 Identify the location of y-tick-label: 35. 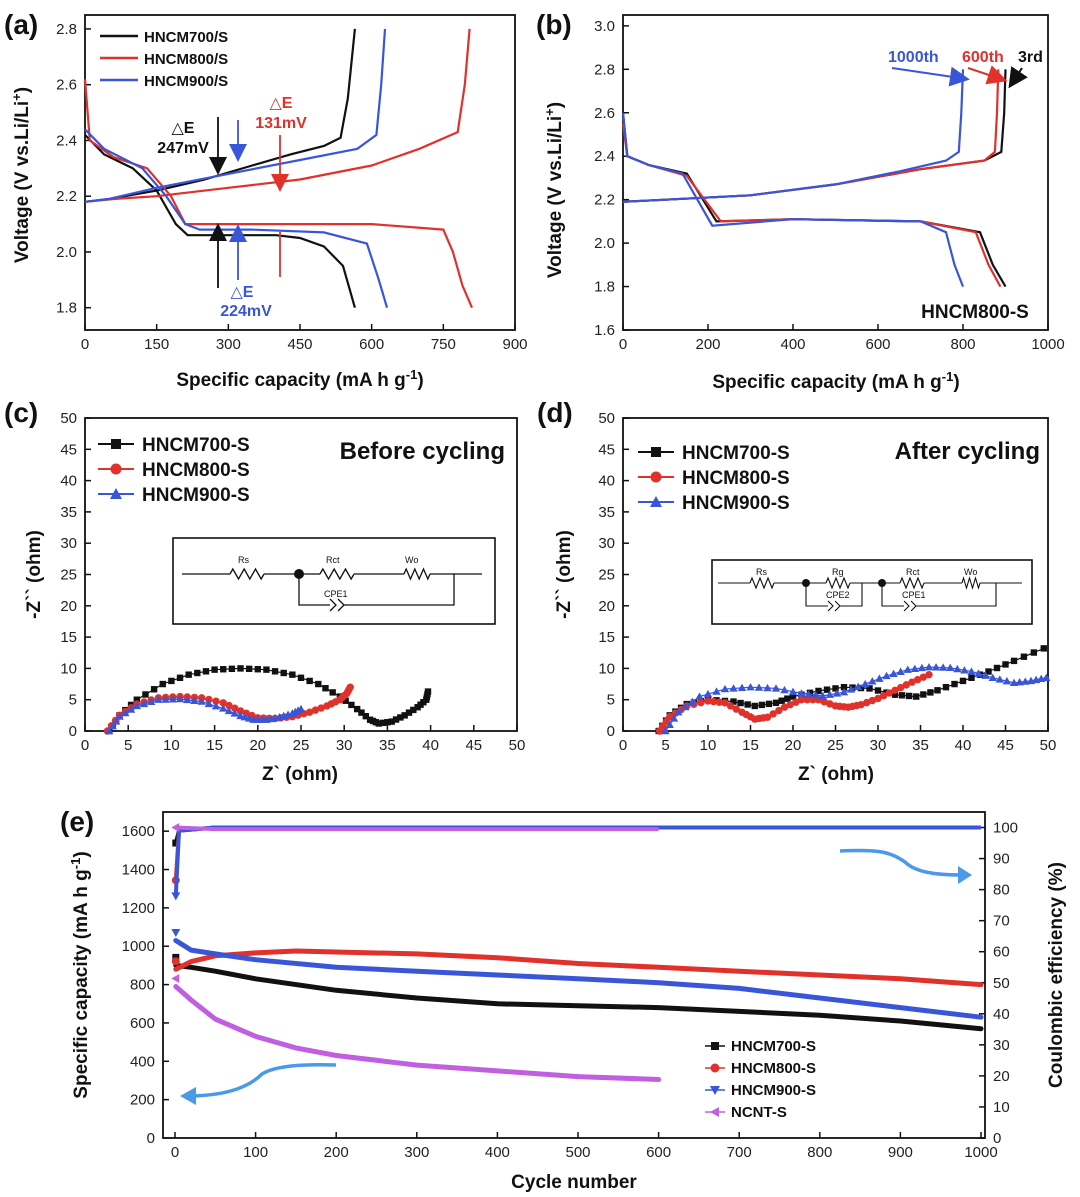
(68, 512).